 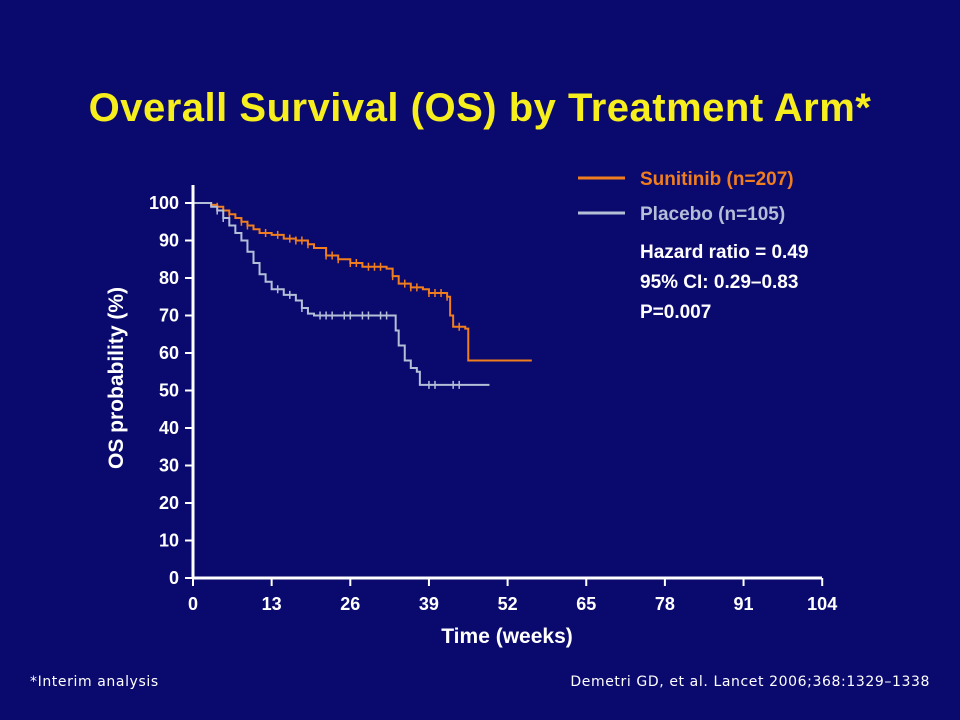 I want to click on y-tick-label: 40, so click(x=169, y=428).